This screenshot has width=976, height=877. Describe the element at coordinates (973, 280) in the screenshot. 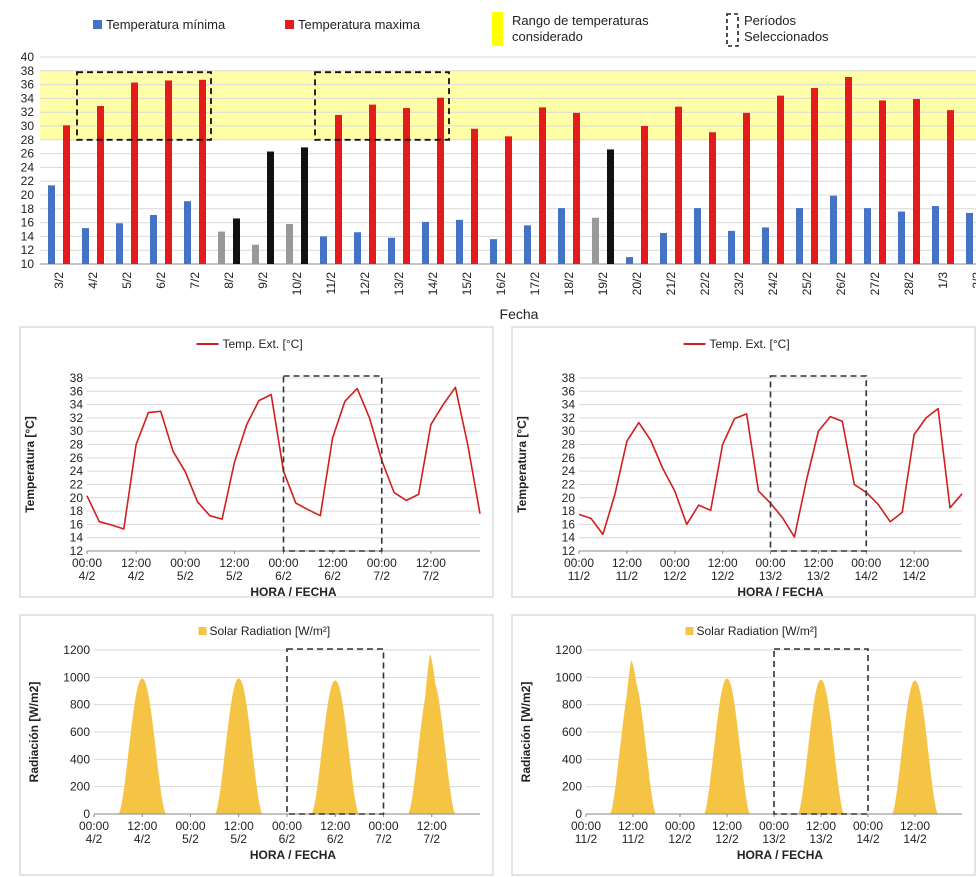

I see `x-tick-label: 2/3` at that location.